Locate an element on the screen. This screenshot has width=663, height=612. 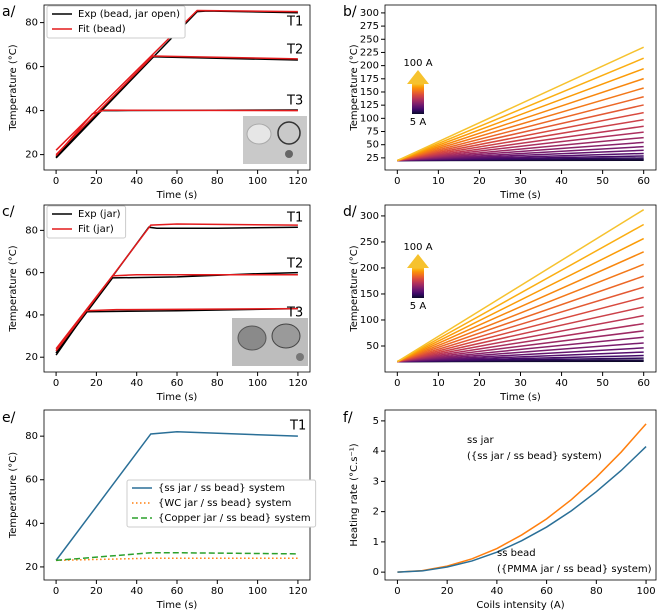
legend-label: {Copper jar / ss bead} system is located at coordinates (234, 518).